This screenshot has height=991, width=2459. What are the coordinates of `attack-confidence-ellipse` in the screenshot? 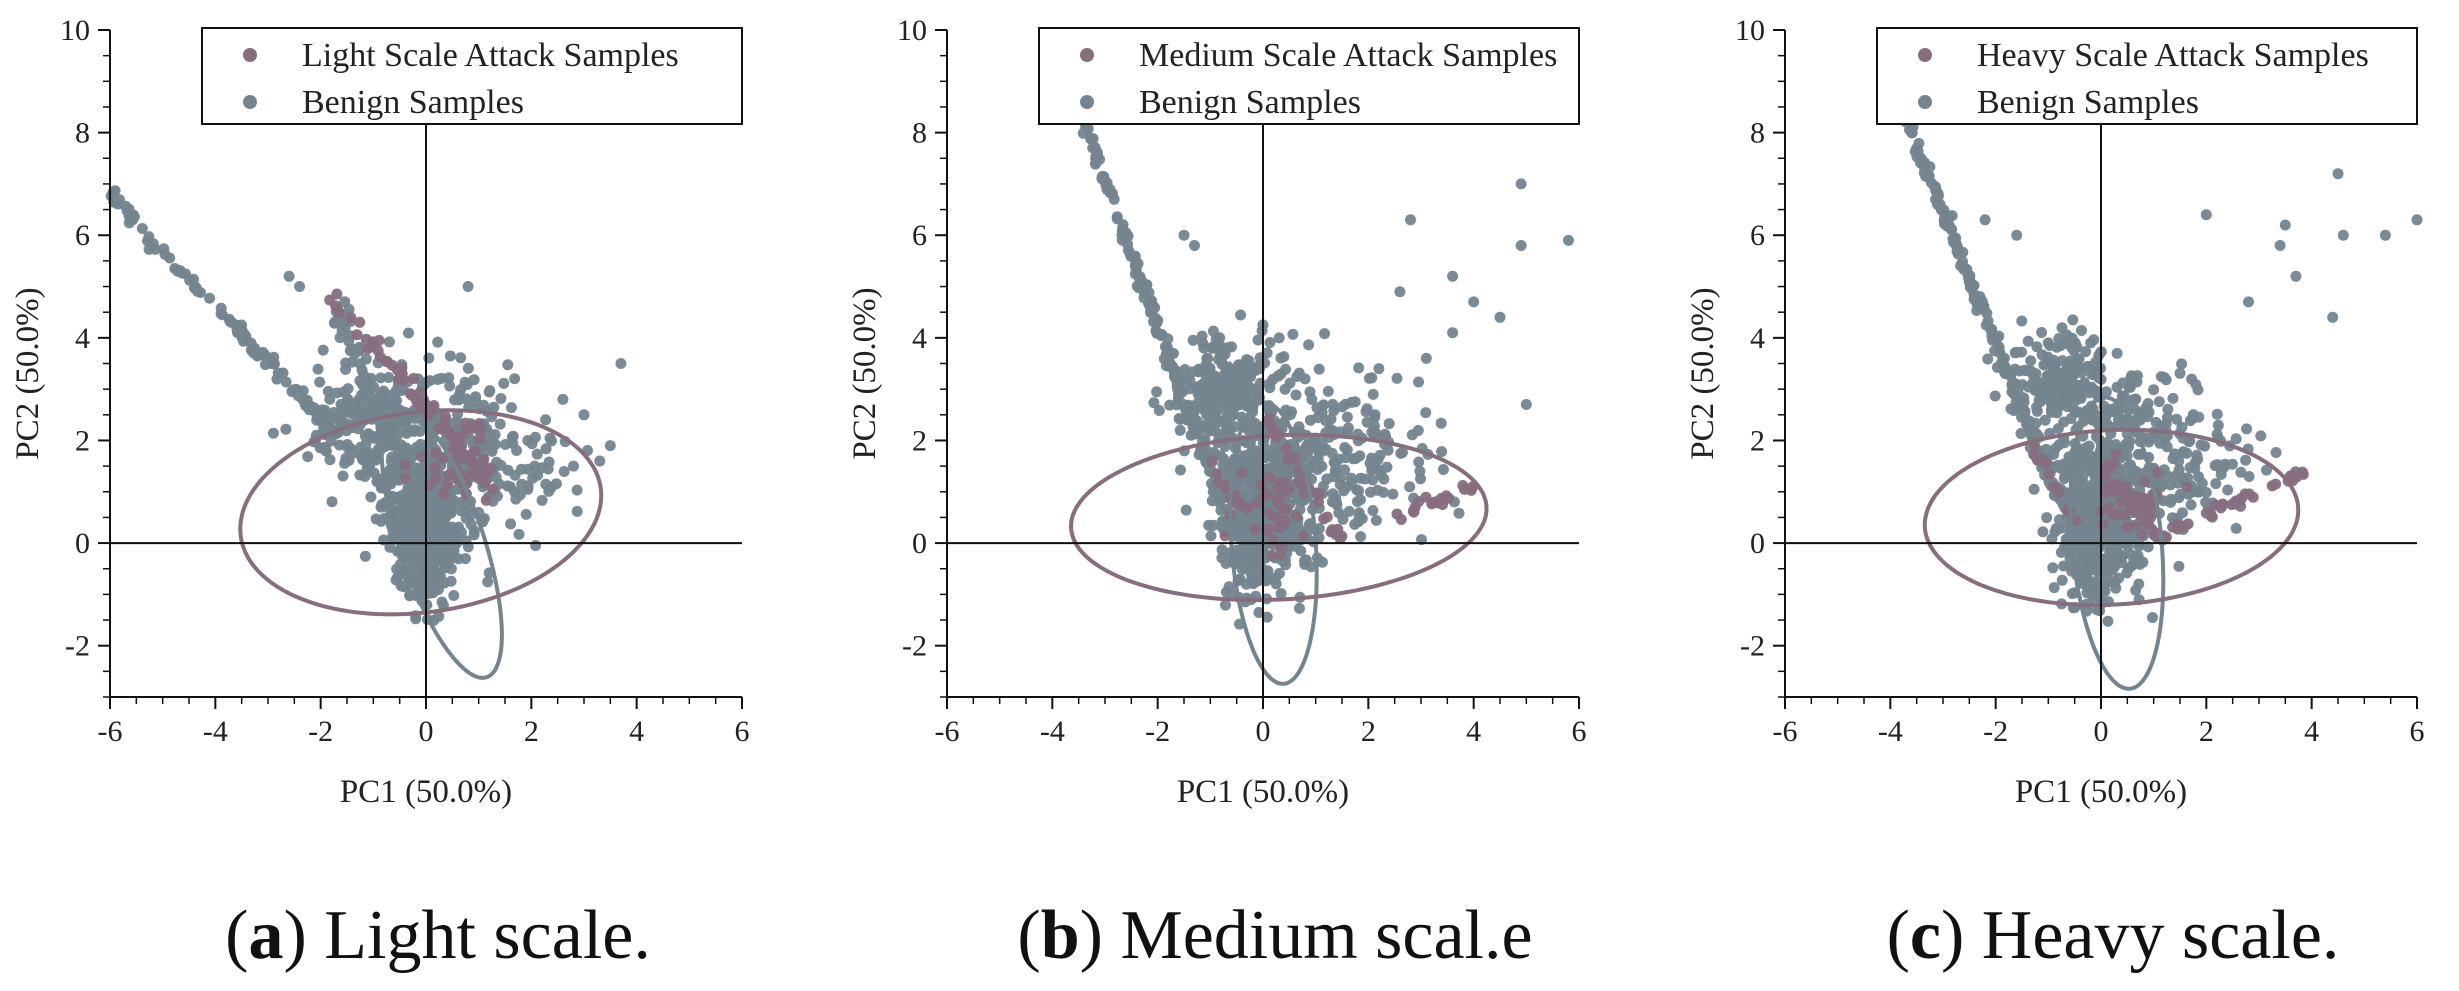 It's located at (2111, 517).